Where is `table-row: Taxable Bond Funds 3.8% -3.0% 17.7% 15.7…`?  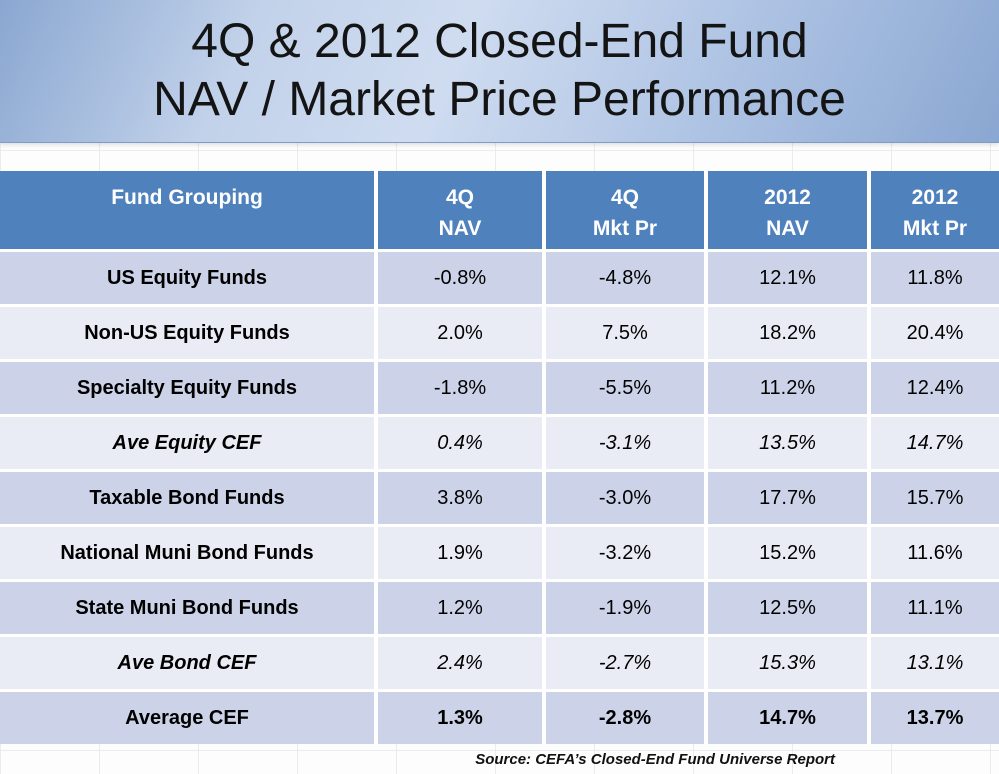
table-row: Taxable Bond Funds 3.8% -3.0% 17.7% 15.7… is located at coordinates (499, 496).